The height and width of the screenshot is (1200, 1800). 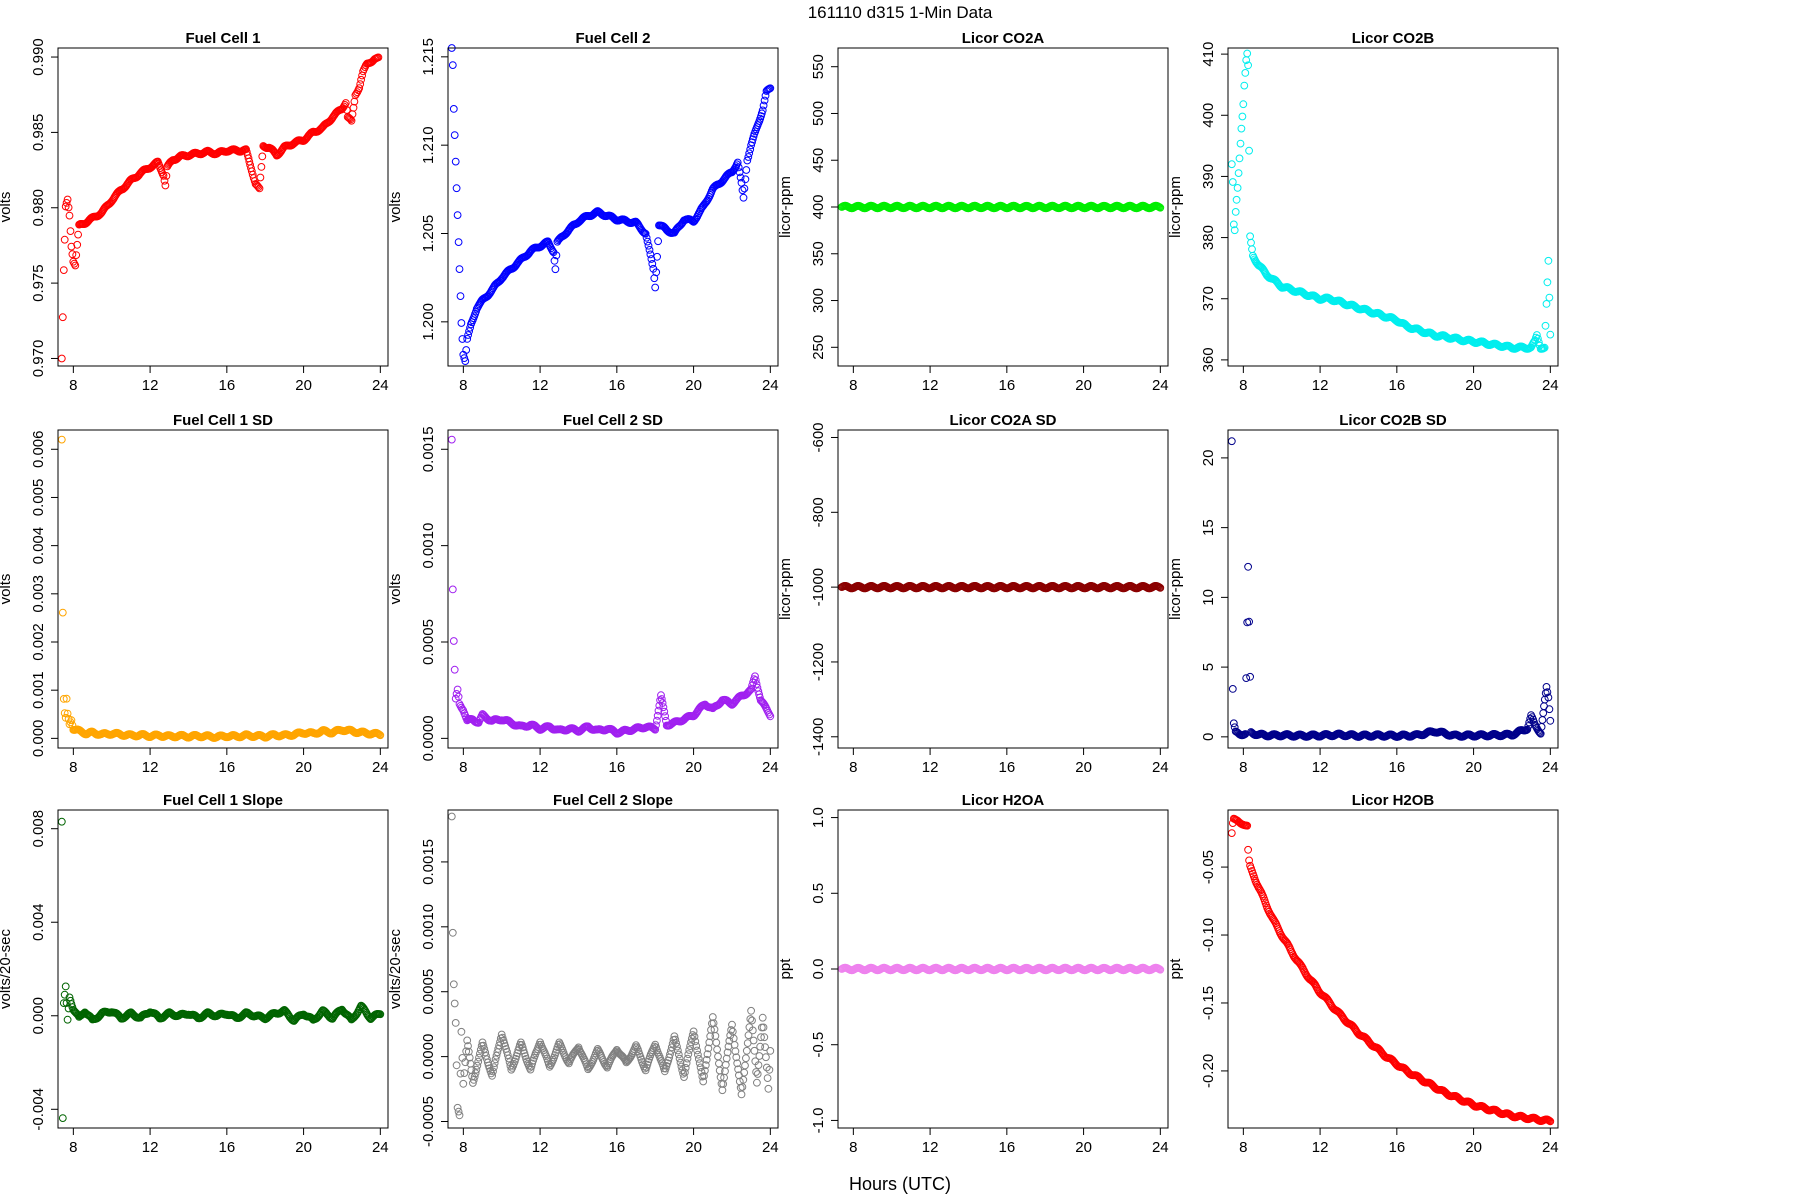 I want to click on panel-ylabel: volts, so click(x=395, y=589).